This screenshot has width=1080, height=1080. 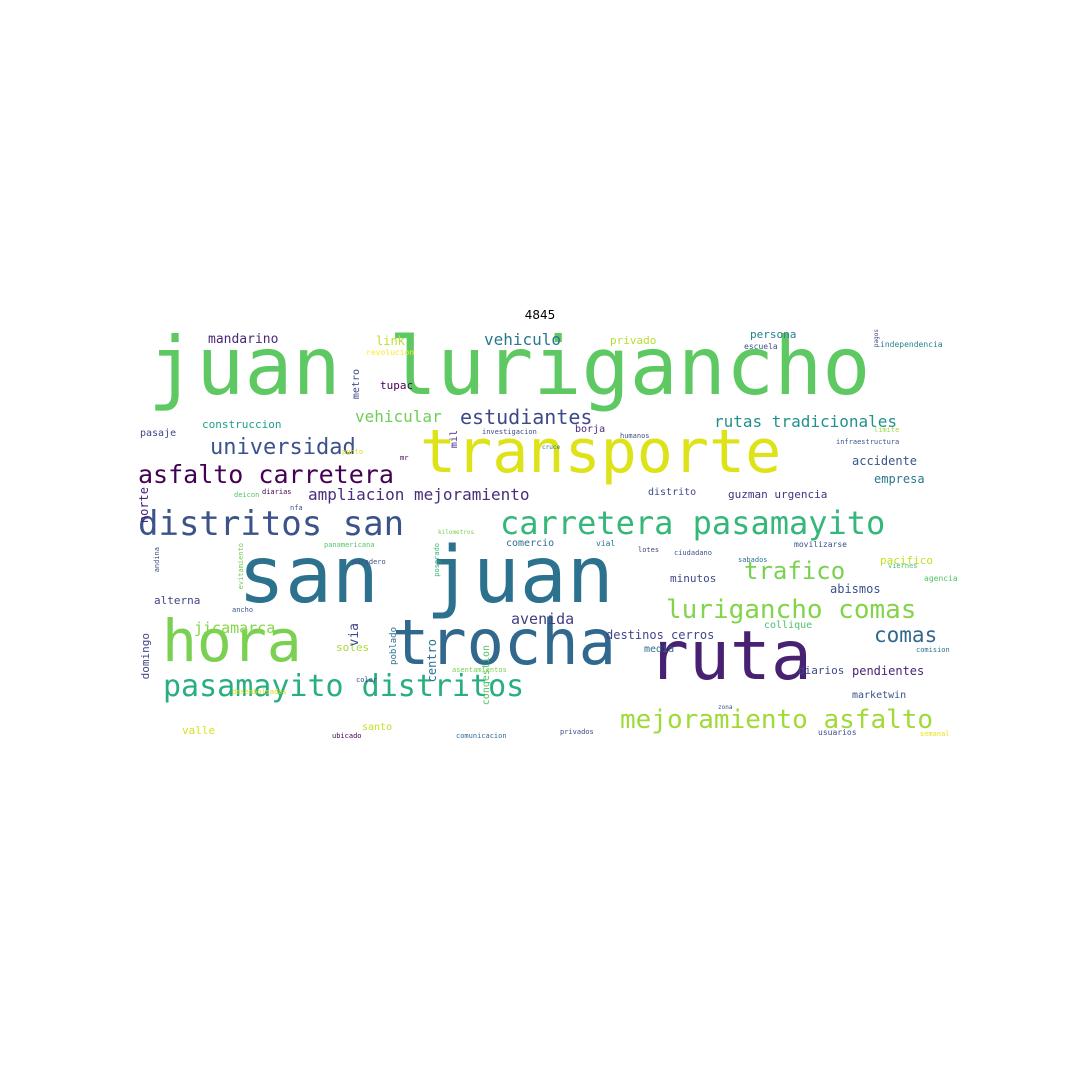 What do you see at coordinates (481, 736) in the screenshot?
I see `word: comunicacion` at bounding box center [481, 736].